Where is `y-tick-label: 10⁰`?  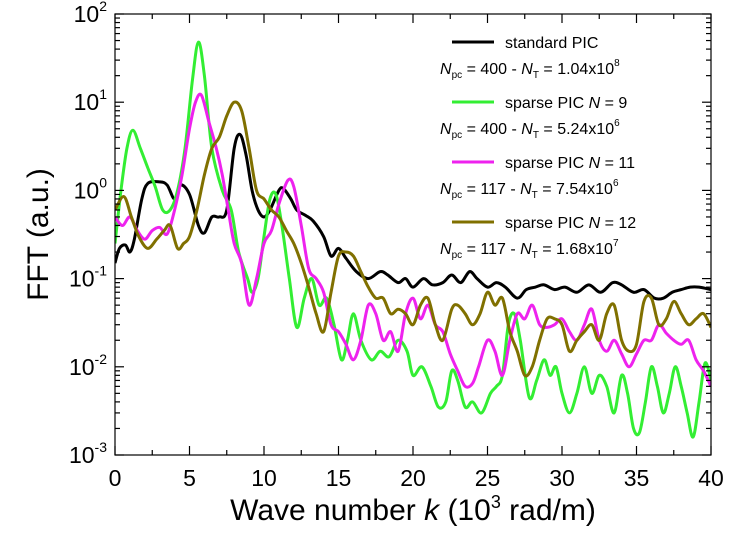 y-tick-label: 10⁰ is located at coordinates (91, 188).